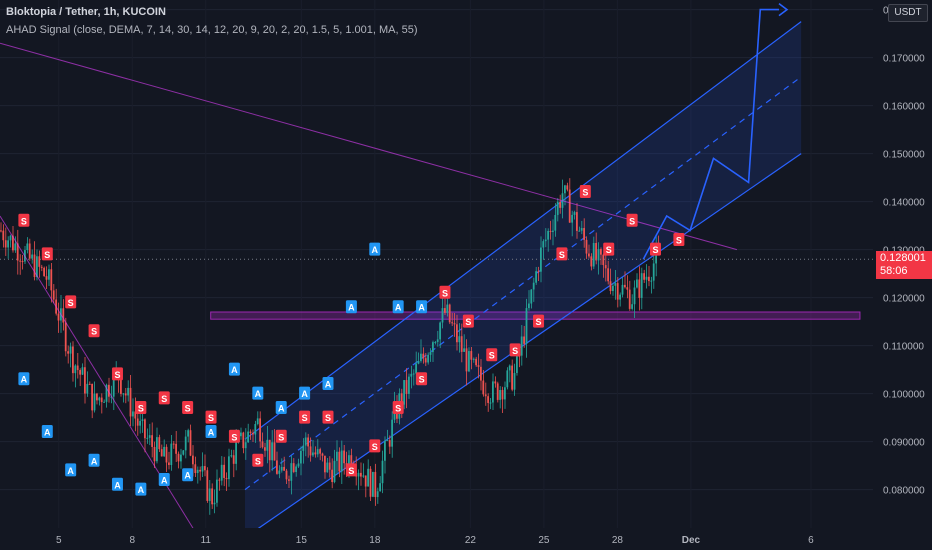  Describe the element at coordinates (904, 443) in the screenshot. I see `price-tick-label: 0.090000` at that location.